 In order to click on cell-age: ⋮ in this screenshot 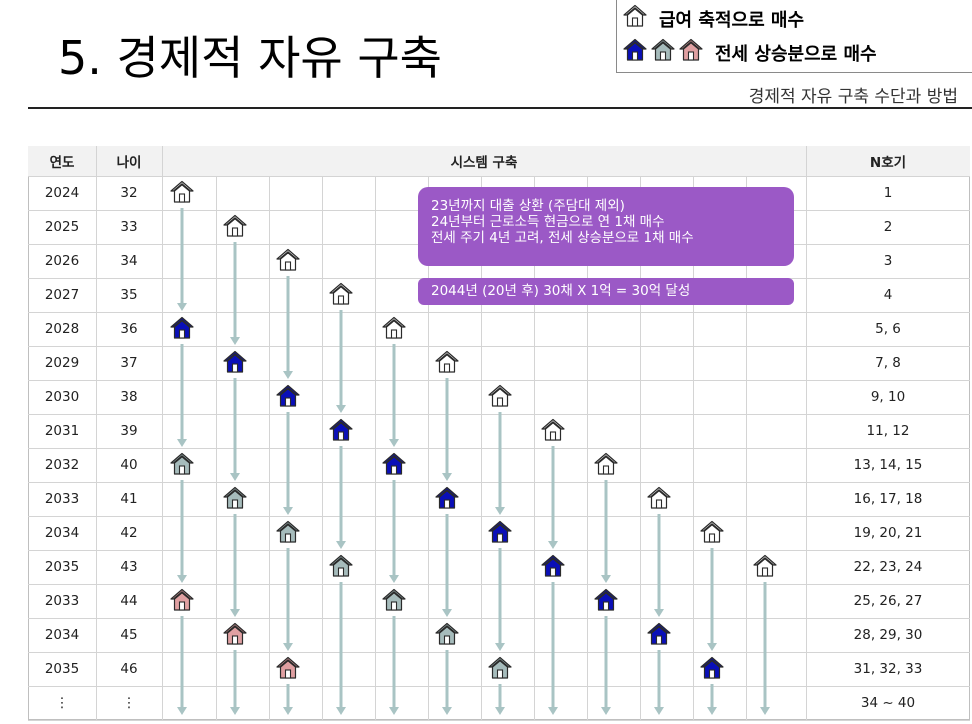, I will do `click(129, 703)`.